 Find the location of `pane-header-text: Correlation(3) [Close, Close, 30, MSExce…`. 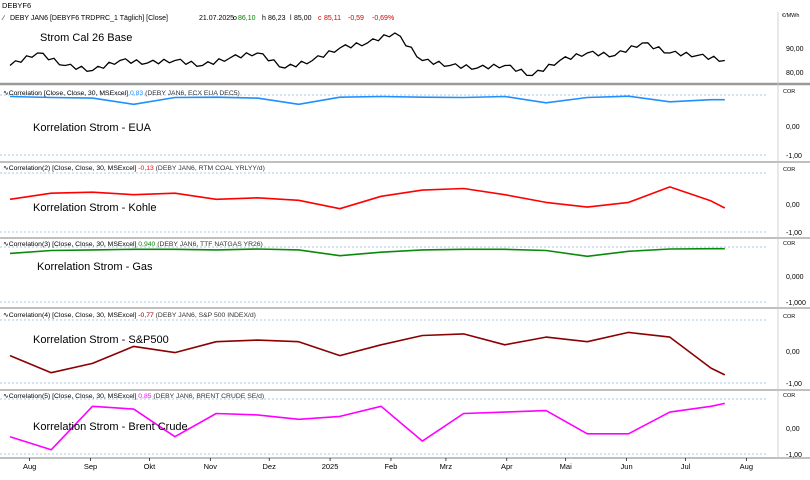

pane-header-text: Correlation(3) [Close, Close, 30, MSExce… is located at coordinates (74, 244).